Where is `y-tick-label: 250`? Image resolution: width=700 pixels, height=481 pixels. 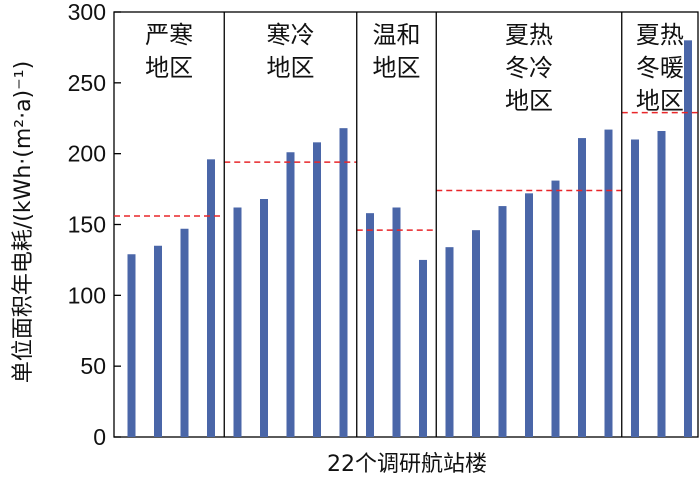 y-tick-label: 250 is located at coordinates (87, 83).